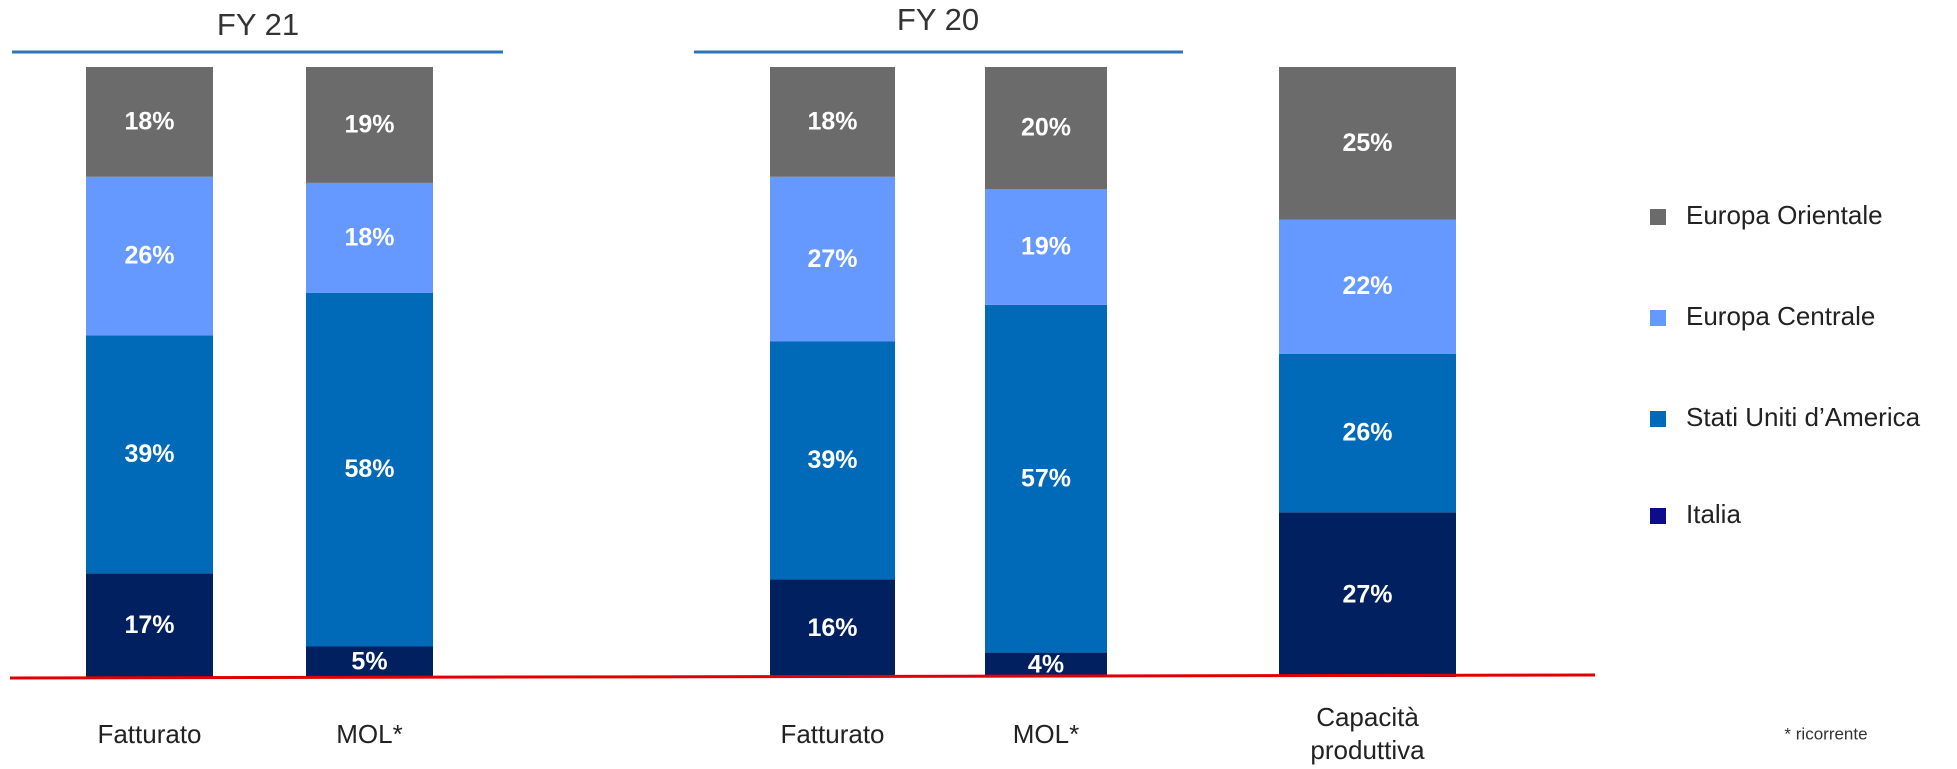 This screenshot has width=1957, height=769. Describe the element at coordinates (1803, 417) in the screenshot. I see `legend-label: Stati Uniti d’America` at that location.